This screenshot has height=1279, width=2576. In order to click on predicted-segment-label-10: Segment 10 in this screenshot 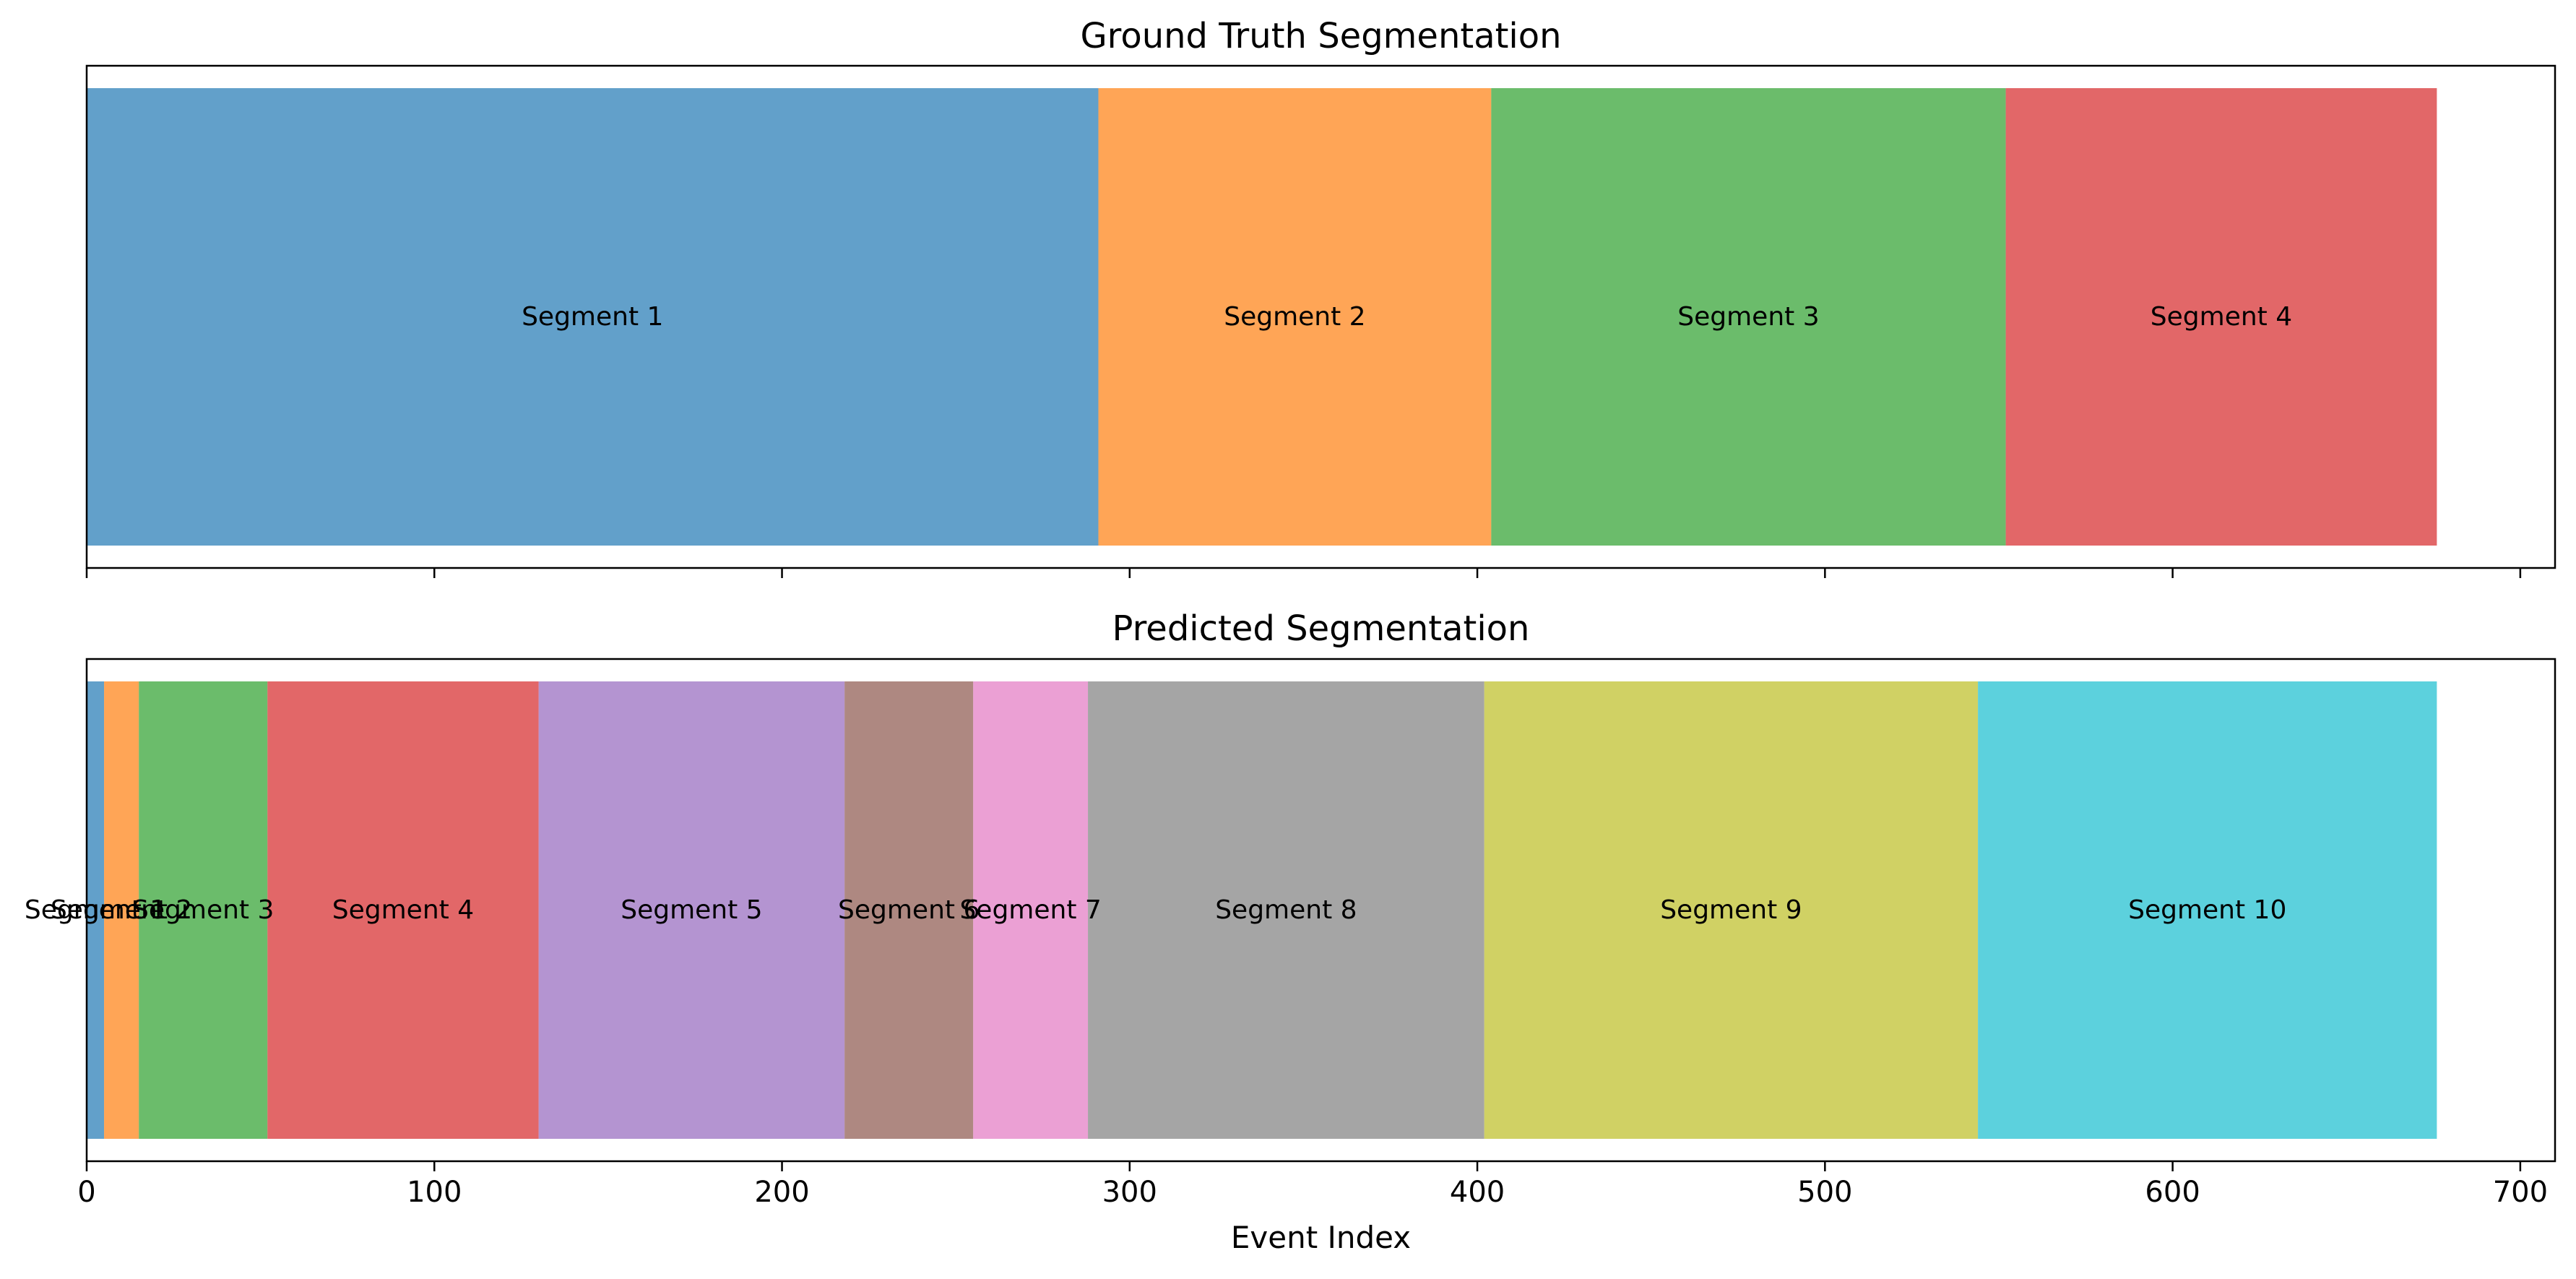, I will do `click(2207, 910)`.